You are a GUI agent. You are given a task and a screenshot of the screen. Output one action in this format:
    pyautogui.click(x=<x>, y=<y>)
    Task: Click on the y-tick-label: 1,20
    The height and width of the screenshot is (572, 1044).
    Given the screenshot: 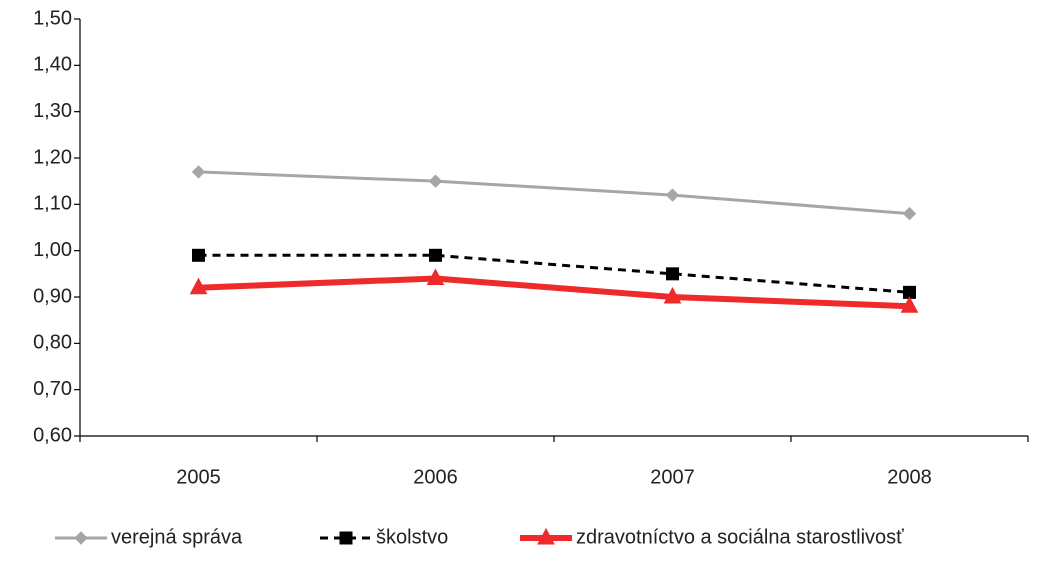 What is the action you would take?
    pyautogui.click(x=52, y=157)
    